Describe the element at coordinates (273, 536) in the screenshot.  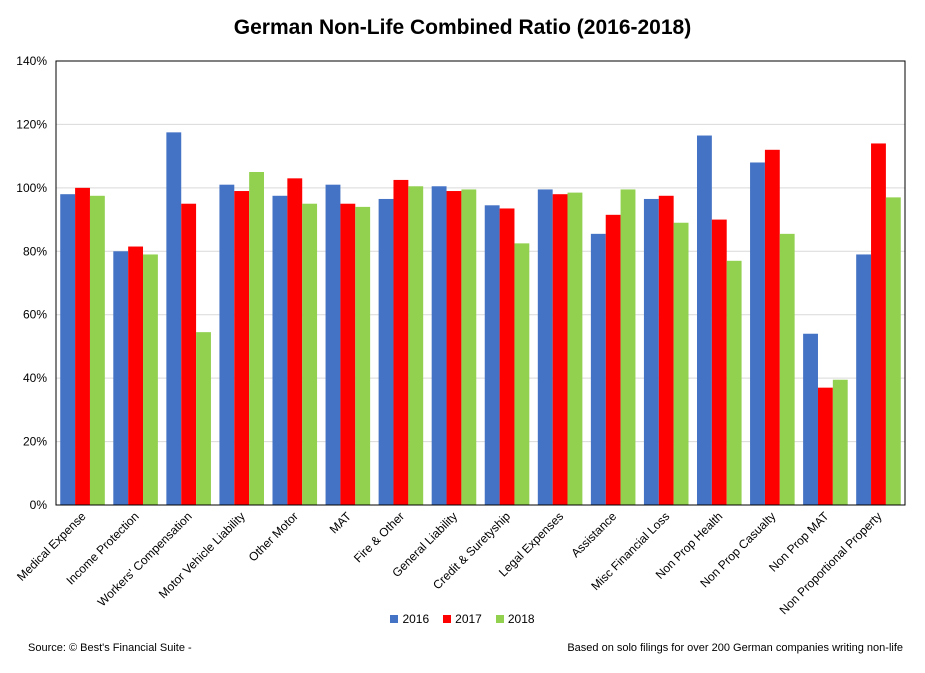
I see `x-tick-label: Other Motor` at that location.